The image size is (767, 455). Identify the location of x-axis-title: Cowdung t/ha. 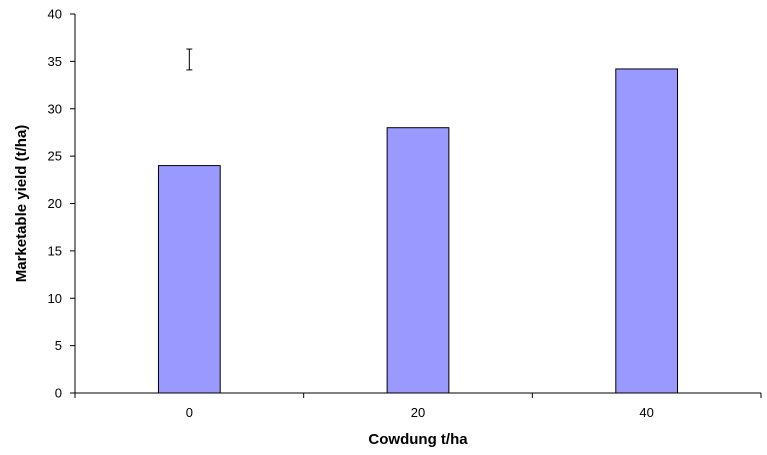
(418, 439).